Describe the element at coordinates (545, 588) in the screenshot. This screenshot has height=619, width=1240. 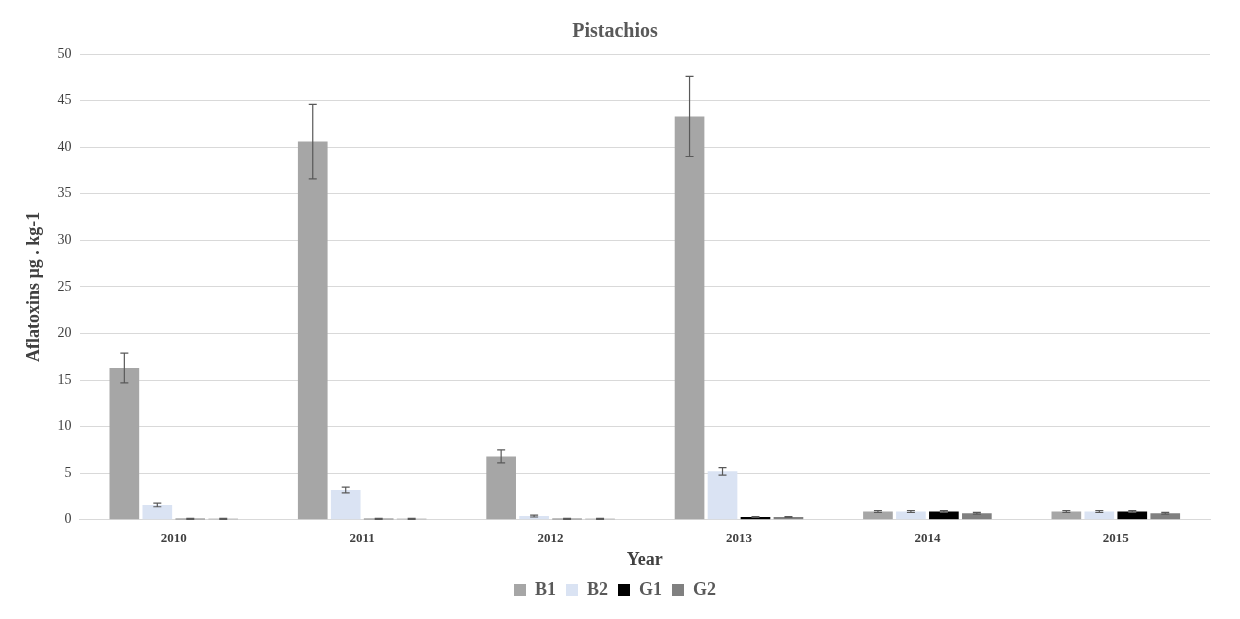
I see `legend-label: B1` at that location.